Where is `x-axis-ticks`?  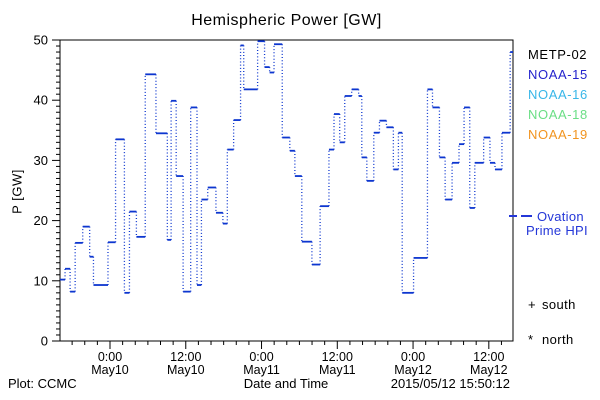 x-axis-ticks is located at coordinates (286, 345).